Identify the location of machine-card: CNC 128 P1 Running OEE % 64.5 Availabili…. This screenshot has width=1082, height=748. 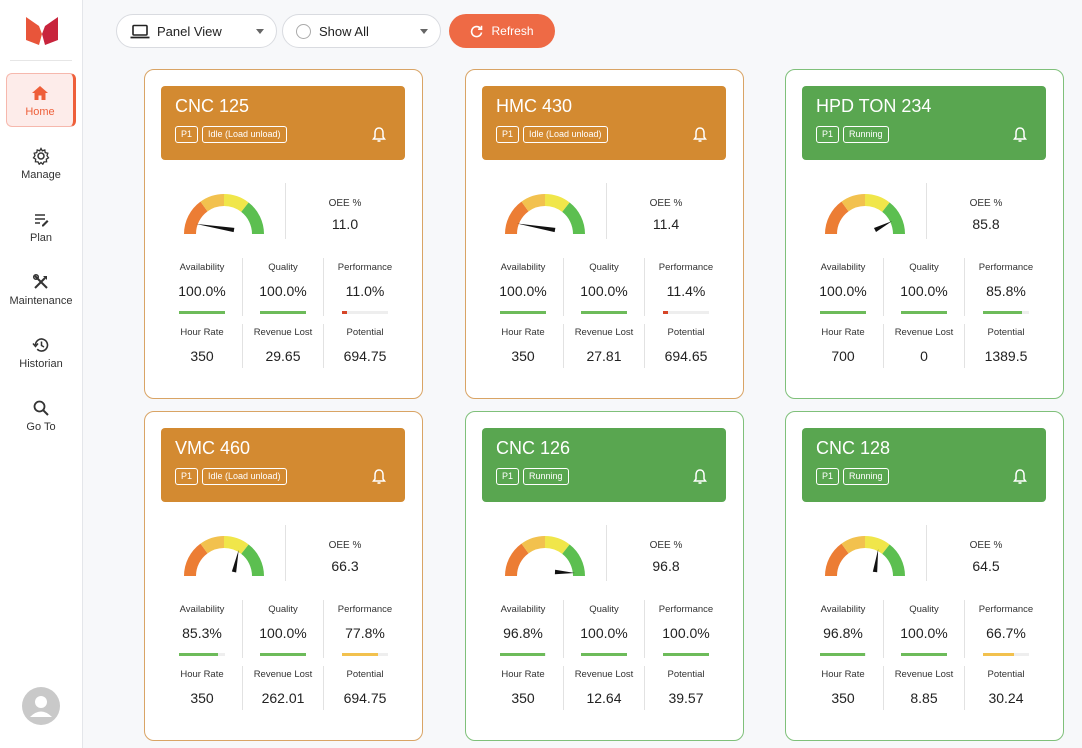
(924, 576).